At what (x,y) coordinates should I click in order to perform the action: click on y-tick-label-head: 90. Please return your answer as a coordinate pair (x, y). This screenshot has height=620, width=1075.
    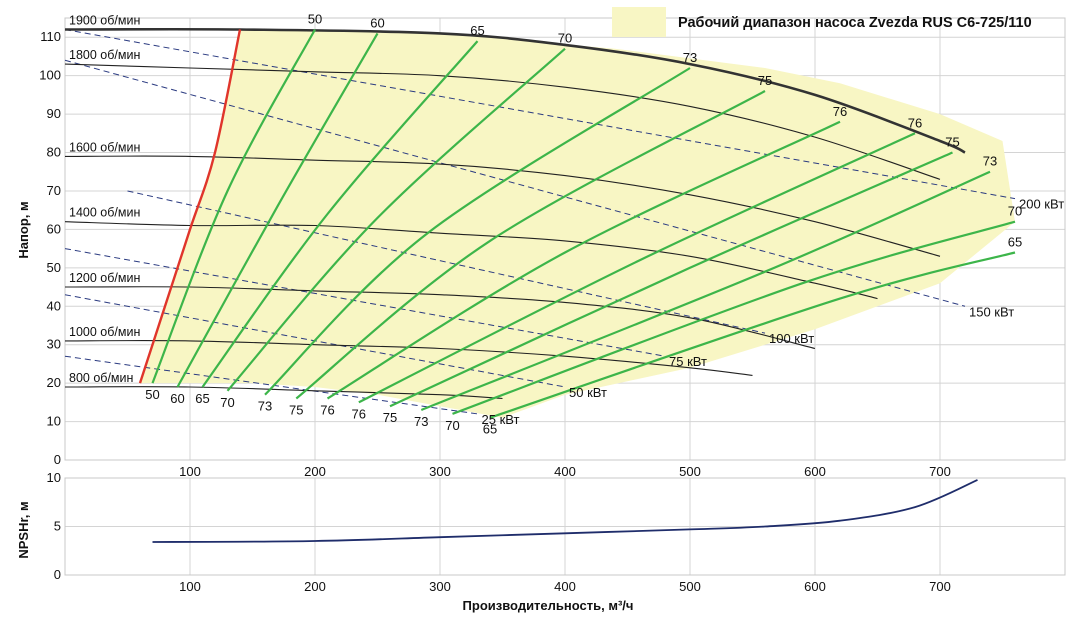
    Looking at the image, I should click on (54, 113).